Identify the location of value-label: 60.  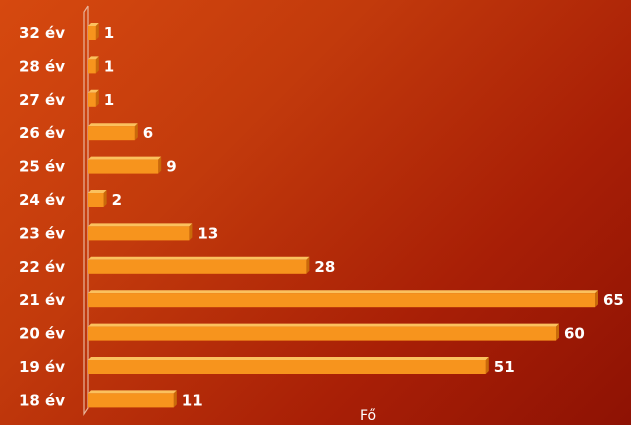
(574, 334).